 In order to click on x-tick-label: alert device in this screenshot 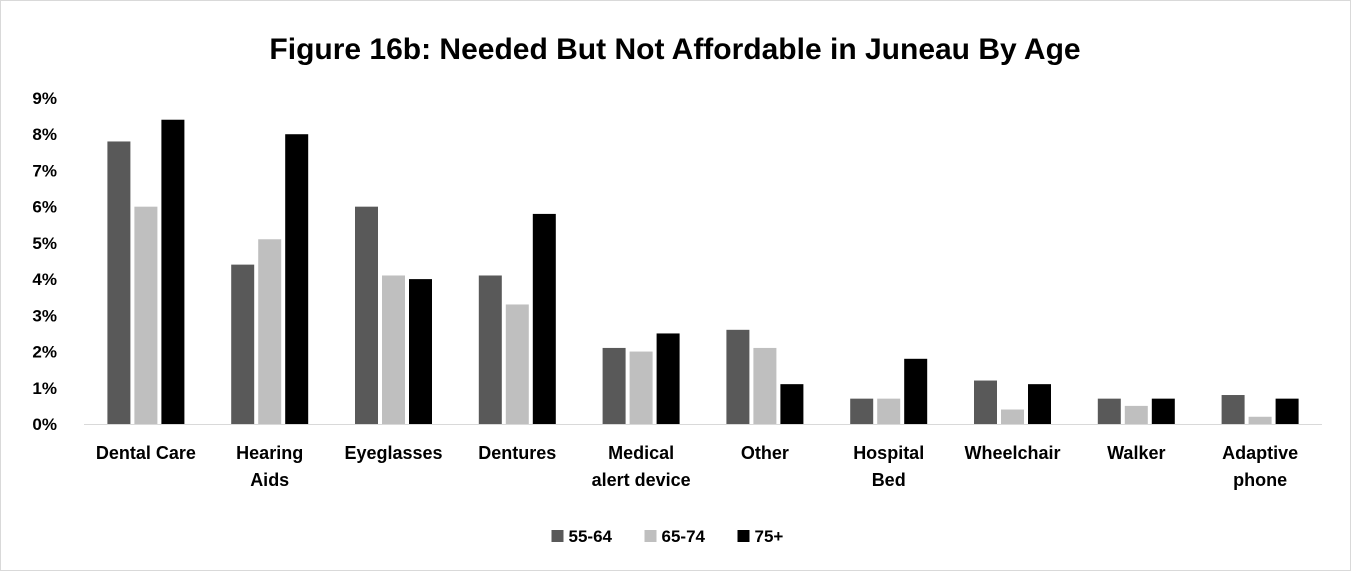, I will do `click(641, 480)`.